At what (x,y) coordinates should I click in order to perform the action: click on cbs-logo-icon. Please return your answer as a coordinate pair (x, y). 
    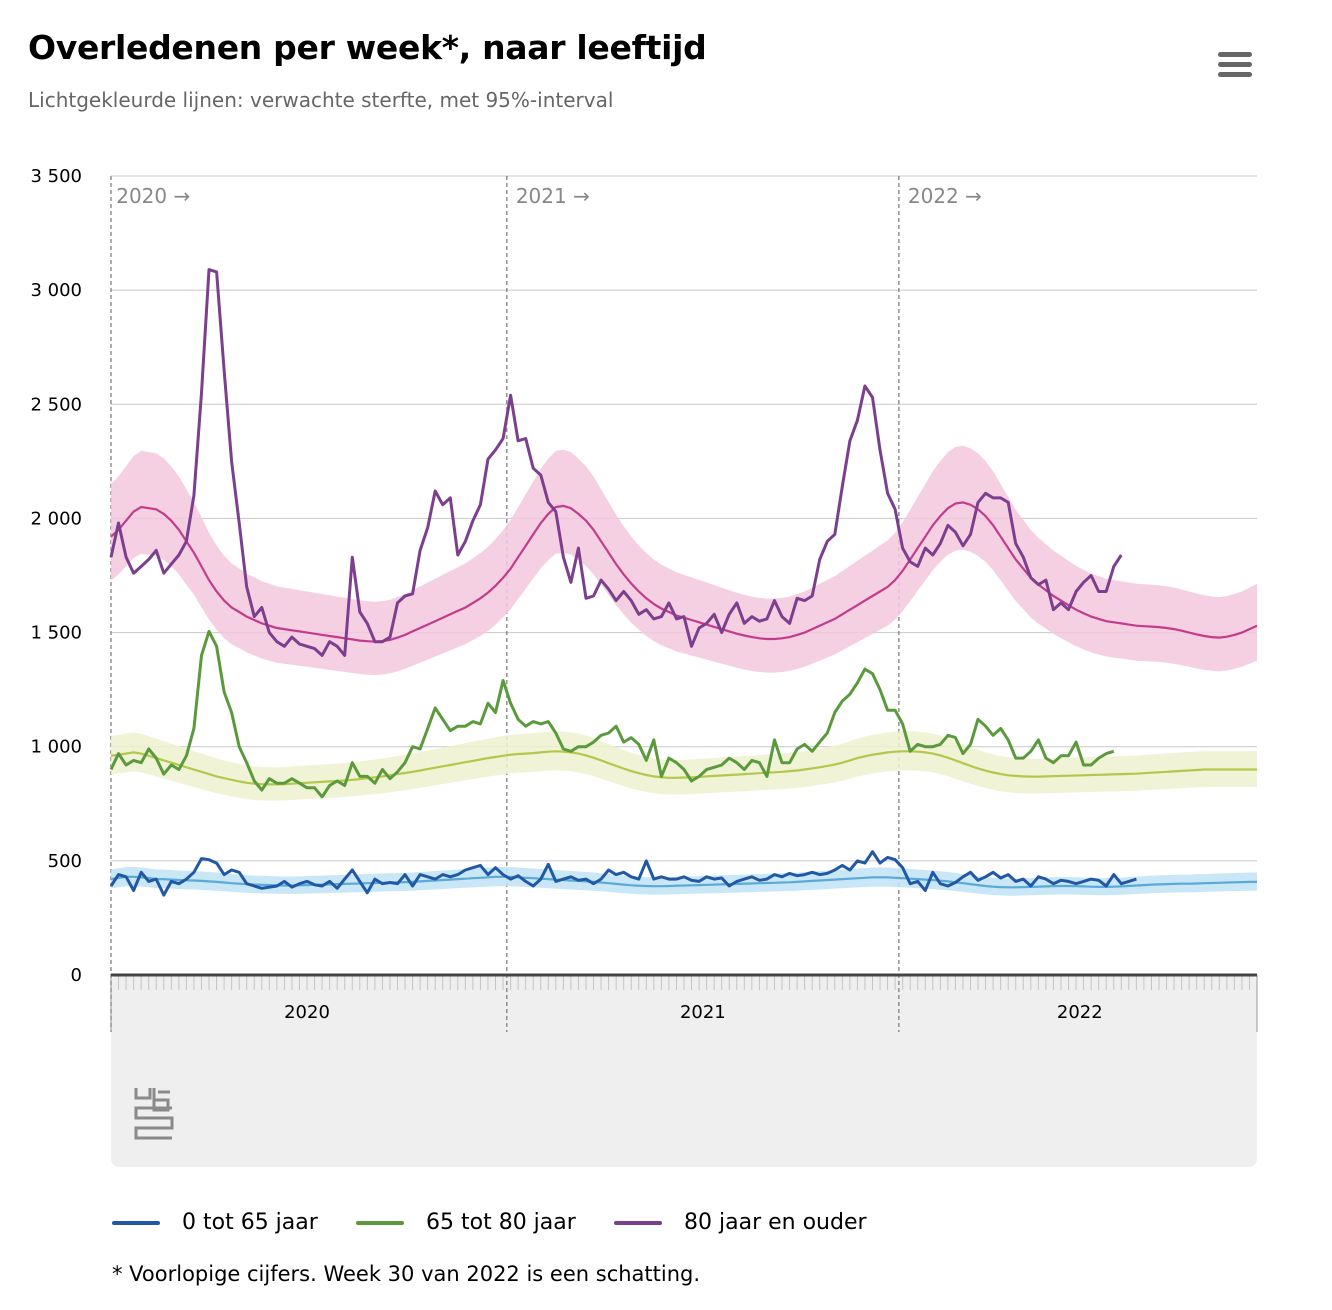
    Looking at the image, I should click on (154, 1114).